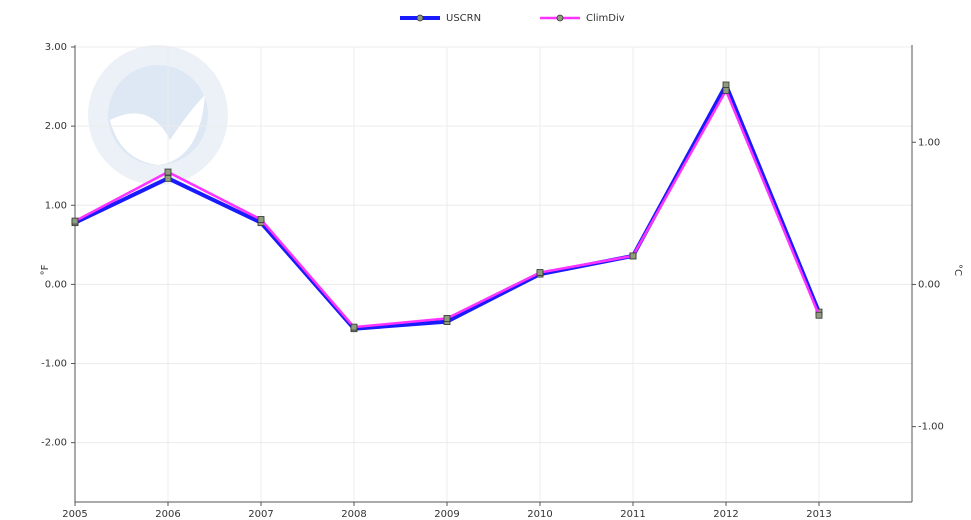 This screenshot has width=971, height=520. Describe the element at coordinates (54, 443) in the screenshot. I see `y-tick-label: -2.00` at that location.